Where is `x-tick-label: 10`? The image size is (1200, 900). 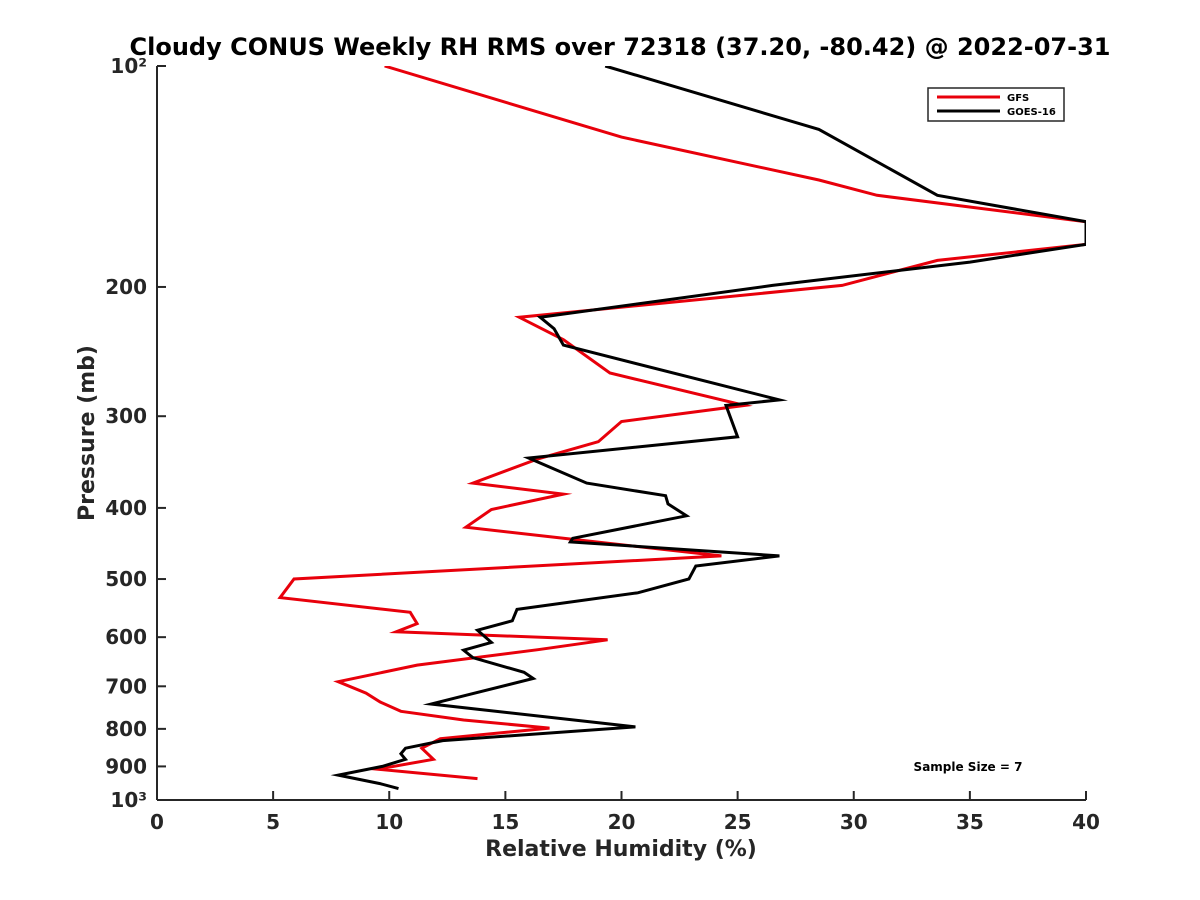
x-tick-label: 10 is located at coordinates (389, 822).